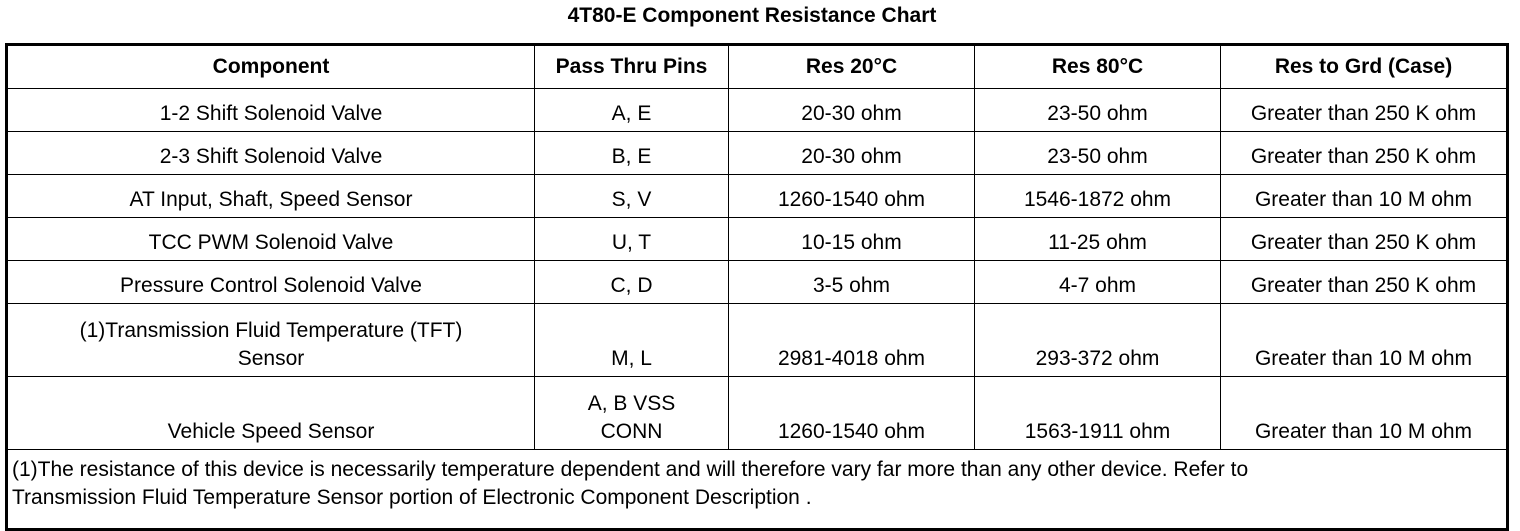  I want to click on cell-pins: M, L, so click(631, 340).